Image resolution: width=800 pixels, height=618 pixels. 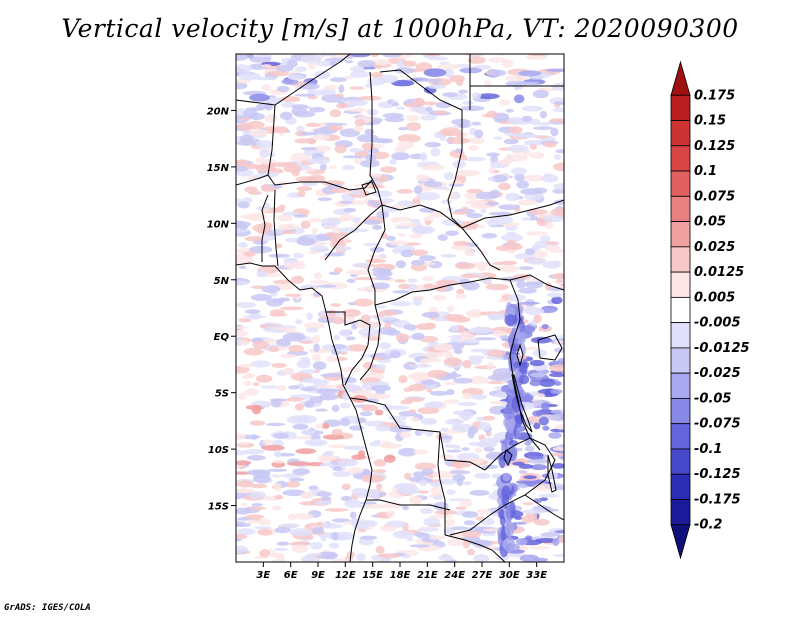 I want to click on border-botswana, so click(x=475, y=548).